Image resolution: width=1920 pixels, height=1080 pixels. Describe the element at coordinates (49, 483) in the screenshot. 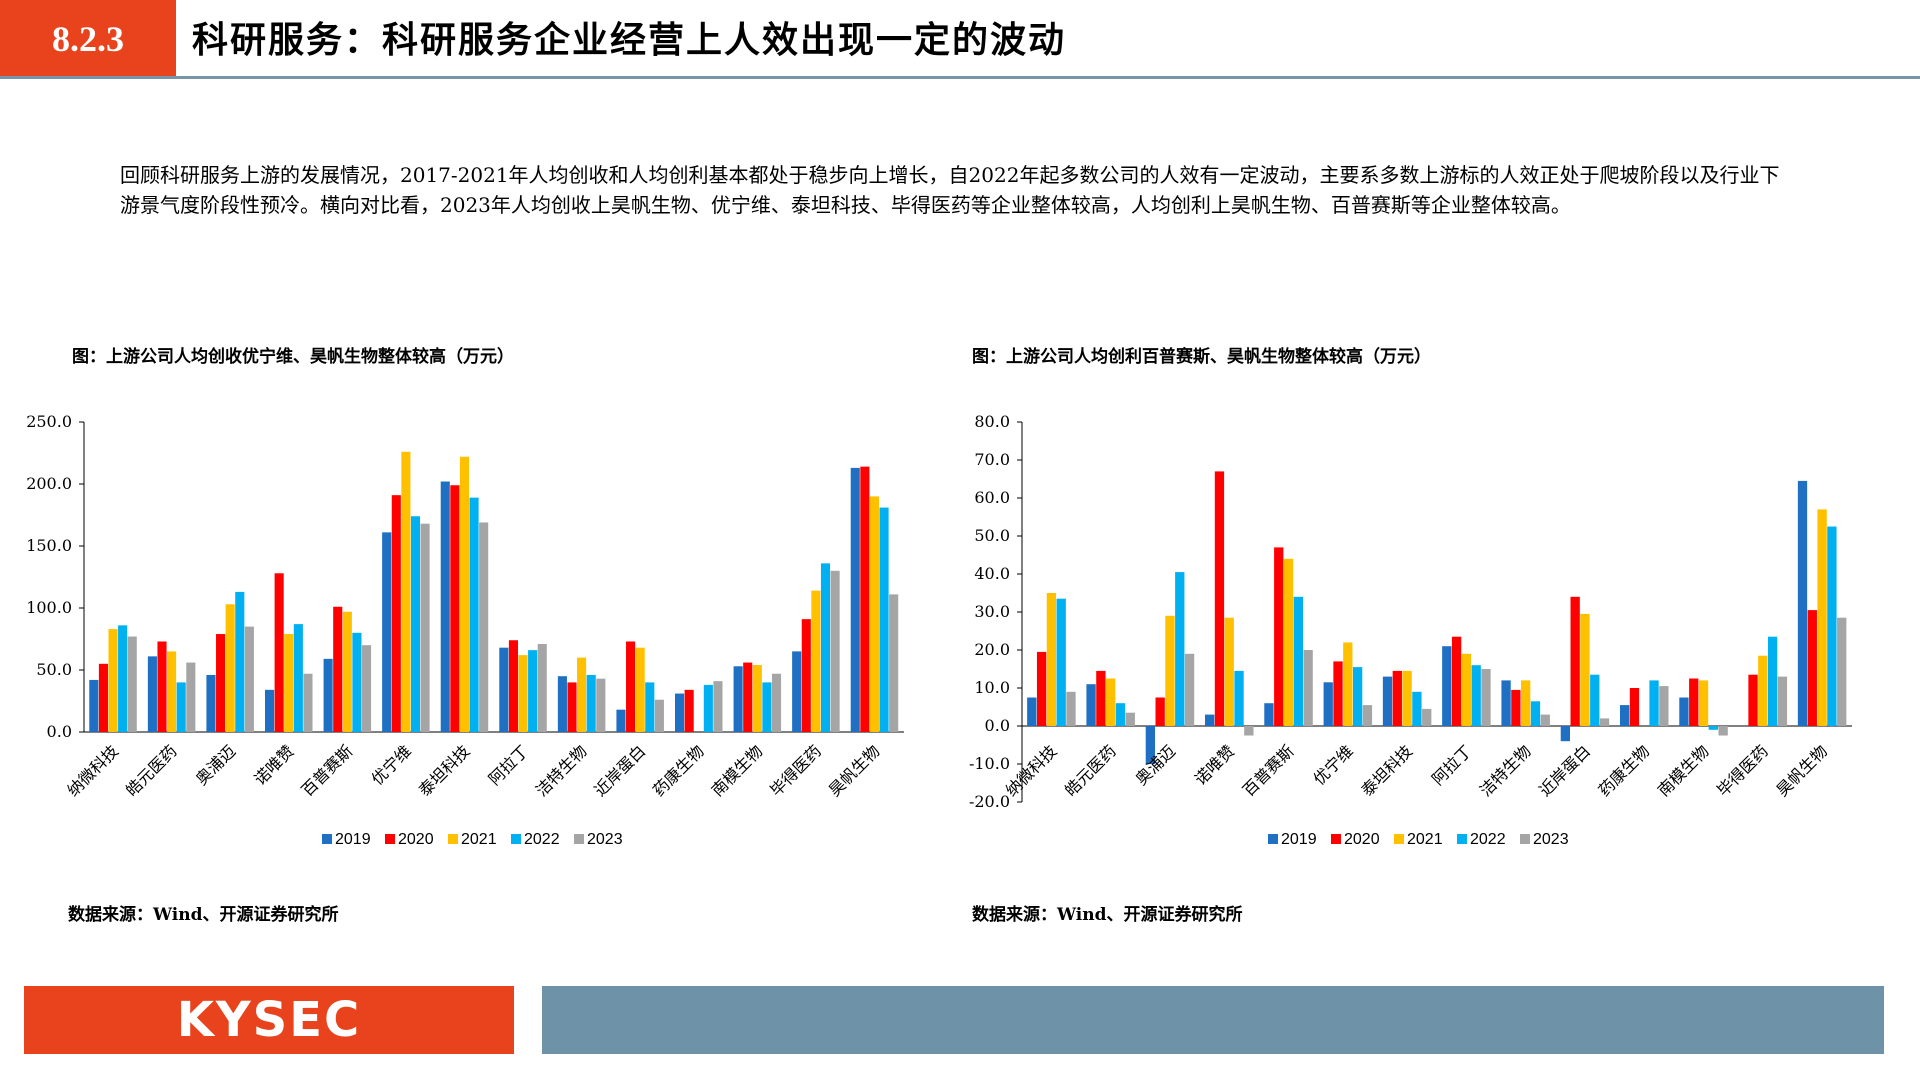

I see `y-tick-label: 200.0` at that location.